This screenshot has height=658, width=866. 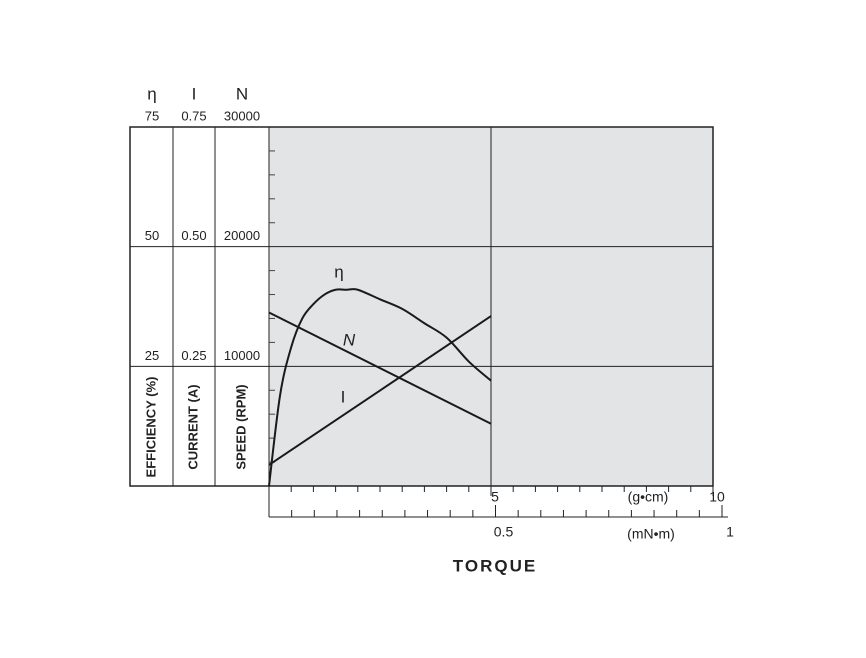 I want to click on y-axis-symbol: η, so click(x=151, y=93).